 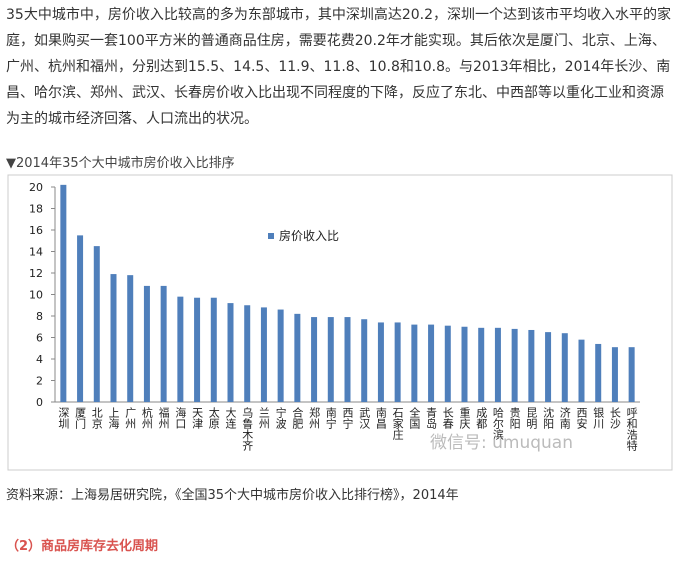 What do you see at coordinates (36, 295) in the screenshot?
I see `y-tick-label: 10` at bounding box center [36, 295].